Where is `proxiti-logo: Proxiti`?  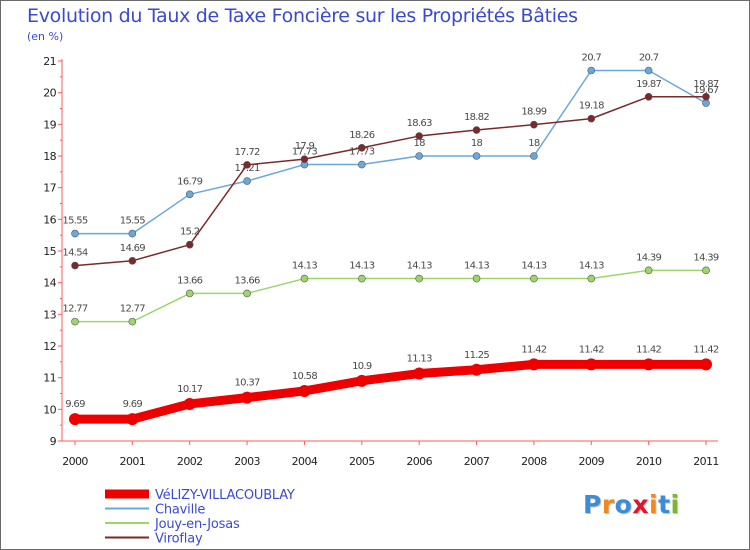 proxiti-logo: Proxiti is located at coordinates (631, 504).